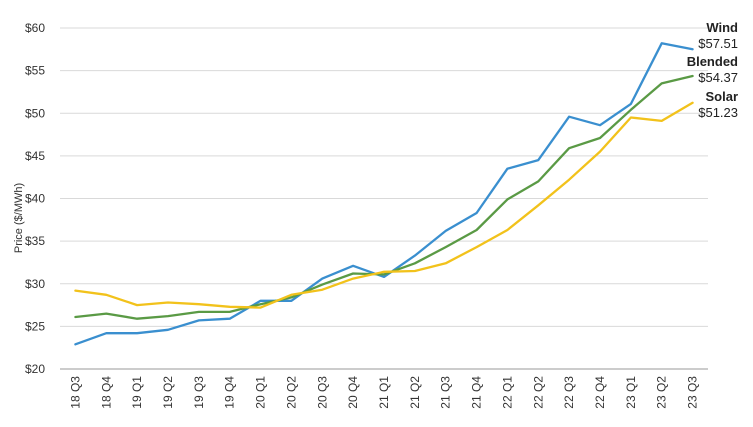  Describe the element at coordinates (35, 156) in the screenshot. I see `y-tick-label: $45` at that location.